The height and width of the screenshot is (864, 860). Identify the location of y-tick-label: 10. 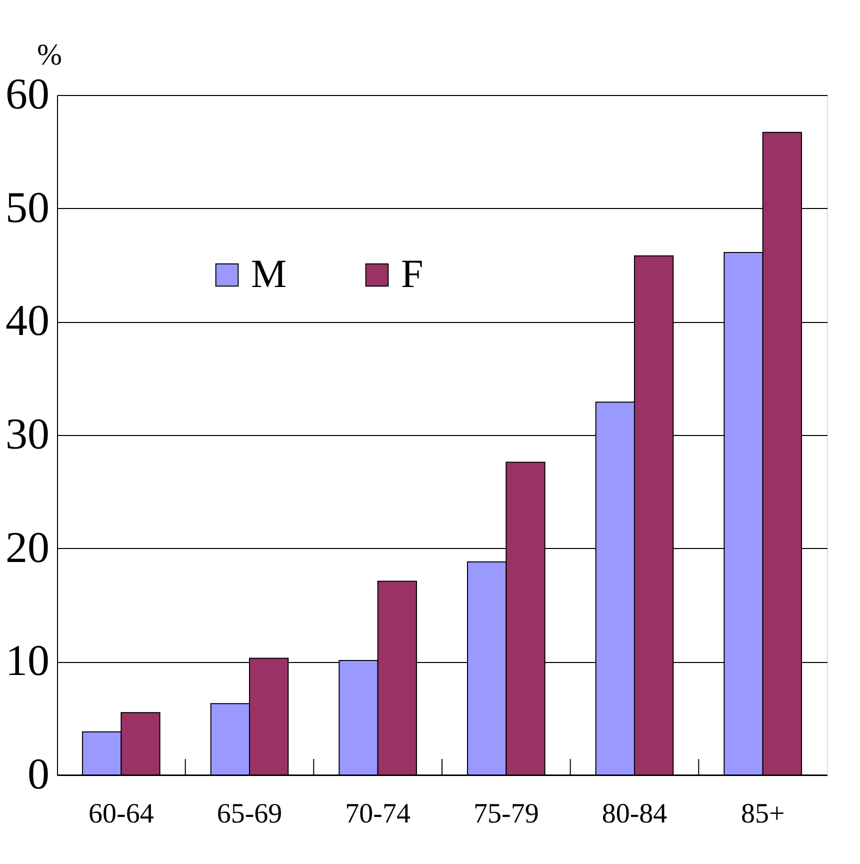
(28, 661).